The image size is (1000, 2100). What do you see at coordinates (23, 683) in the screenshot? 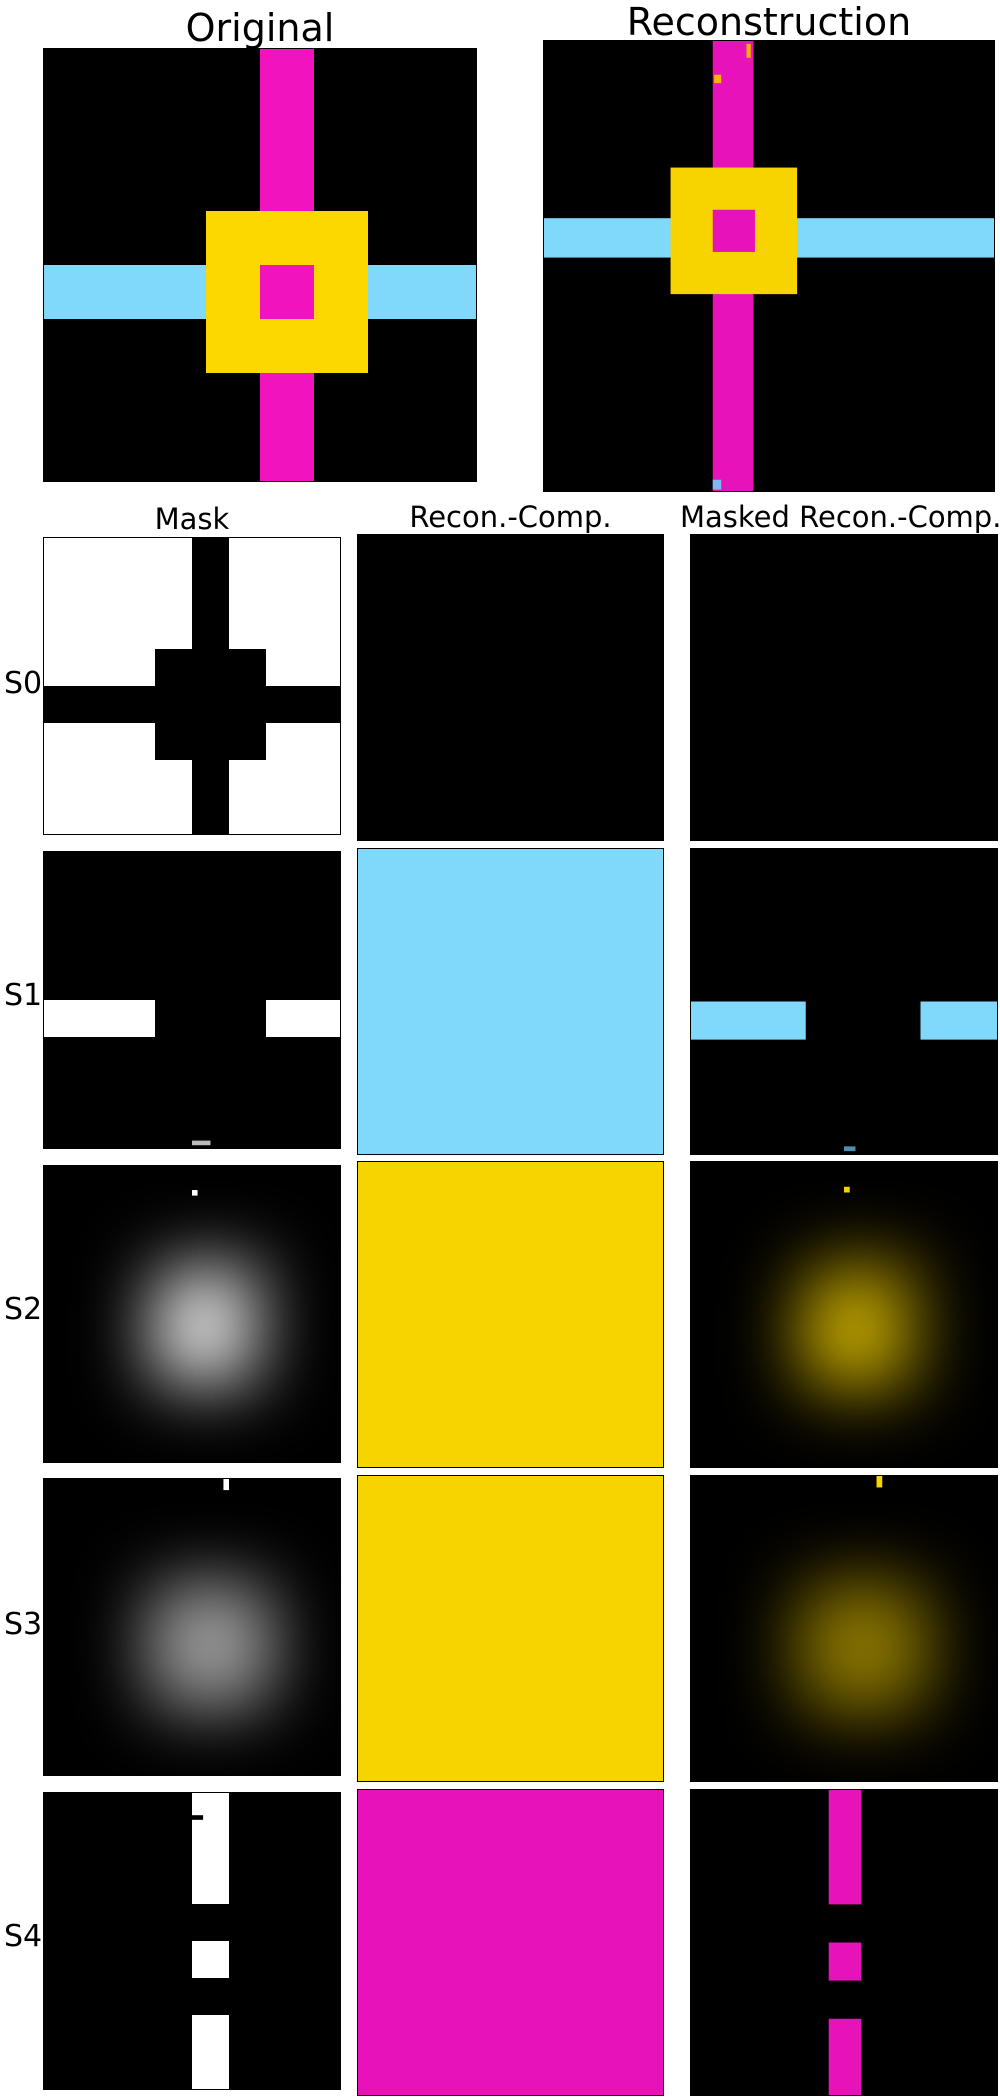
I see `row-label-s0: S0` at bounding box center [23, 683].